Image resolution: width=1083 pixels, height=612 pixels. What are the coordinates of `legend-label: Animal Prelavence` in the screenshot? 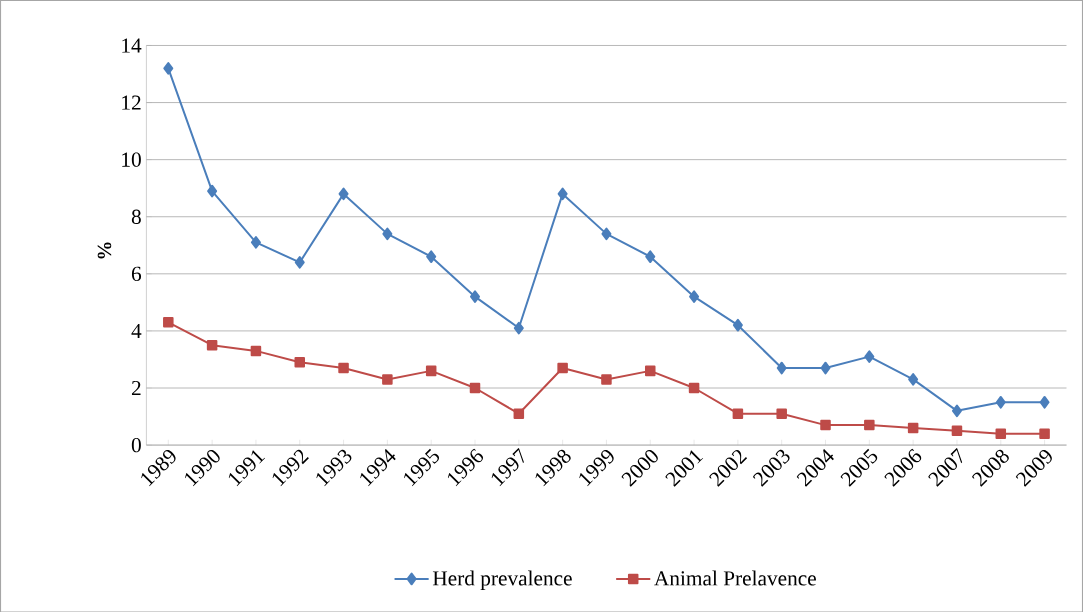 It's located at (735, 578).